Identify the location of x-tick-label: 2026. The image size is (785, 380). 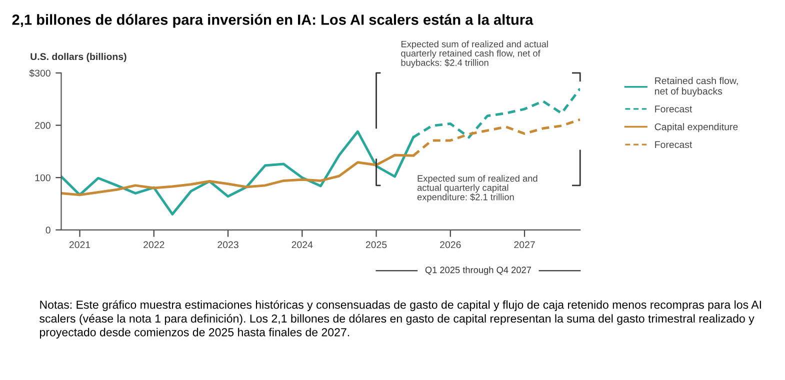
(450, 244).